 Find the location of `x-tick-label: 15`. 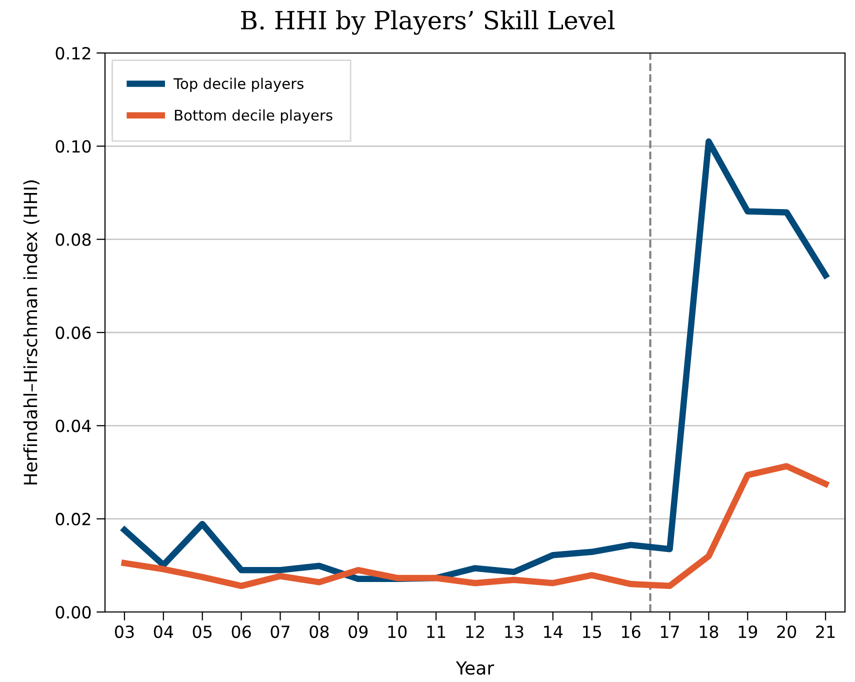

x-tick-label: 15 is located at coordinates (592, 632).